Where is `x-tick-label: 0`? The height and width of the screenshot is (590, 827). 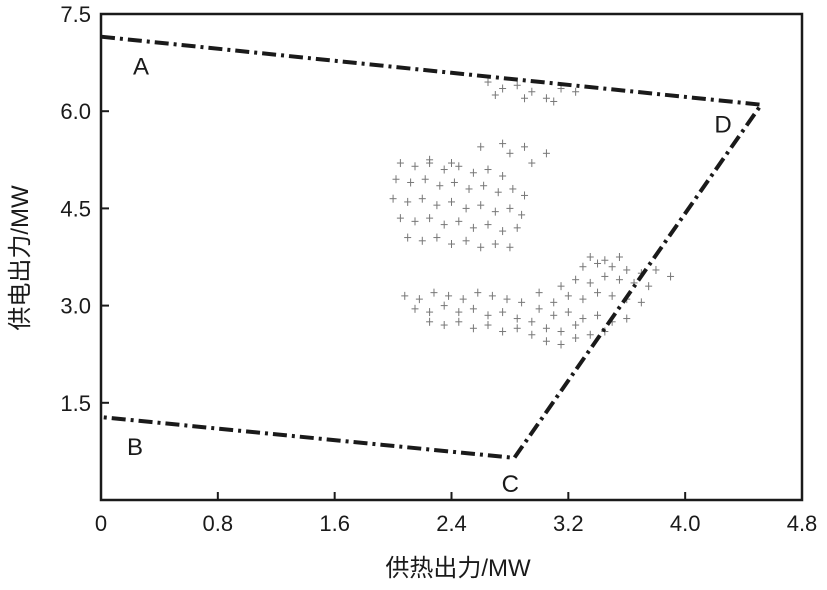
x-tick-label: 0 is located at coordinates (101, 523).